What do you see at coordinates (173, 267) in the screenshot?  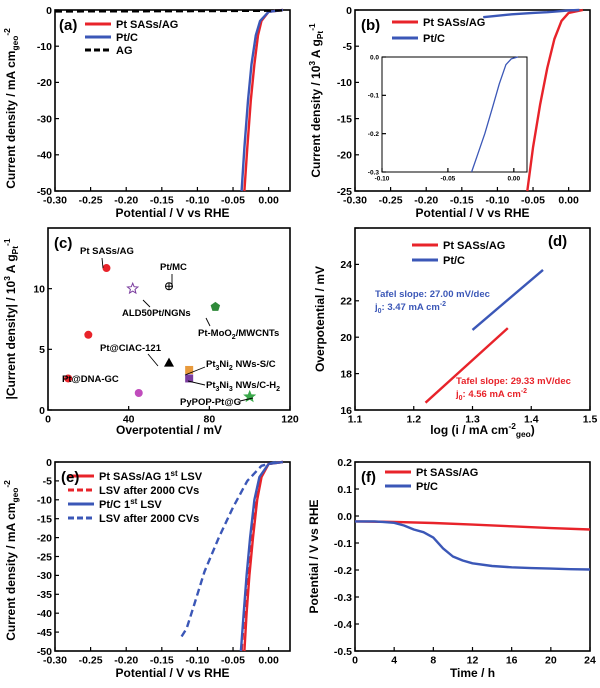 I see `point-label: Pt/MC` at bounding box center [173, 267].